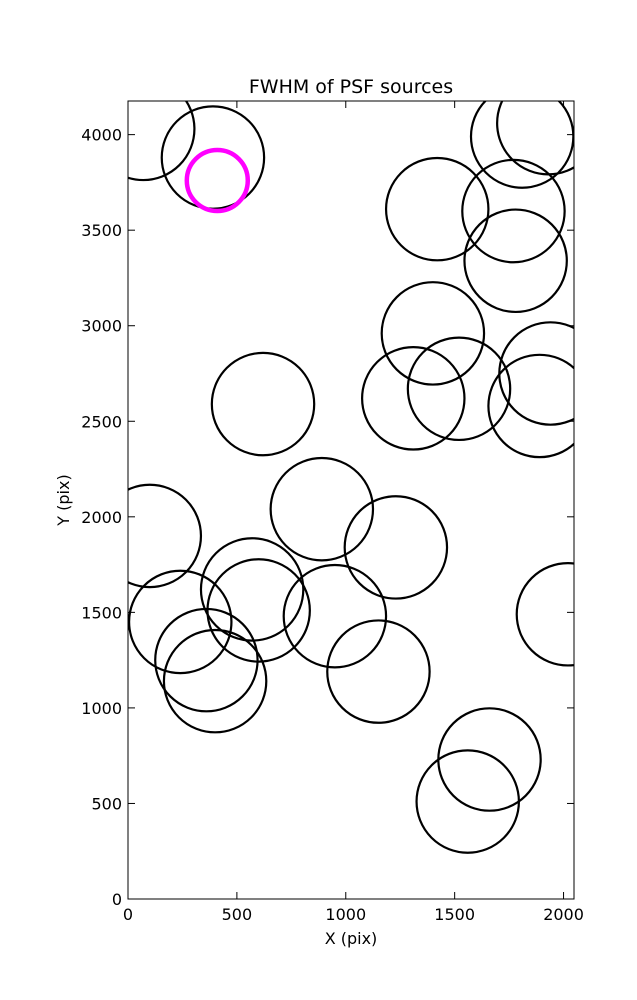 The height and width of the screenshot is (1000, 637). I want to click on y-tick-label: 0, so click(117, 899).